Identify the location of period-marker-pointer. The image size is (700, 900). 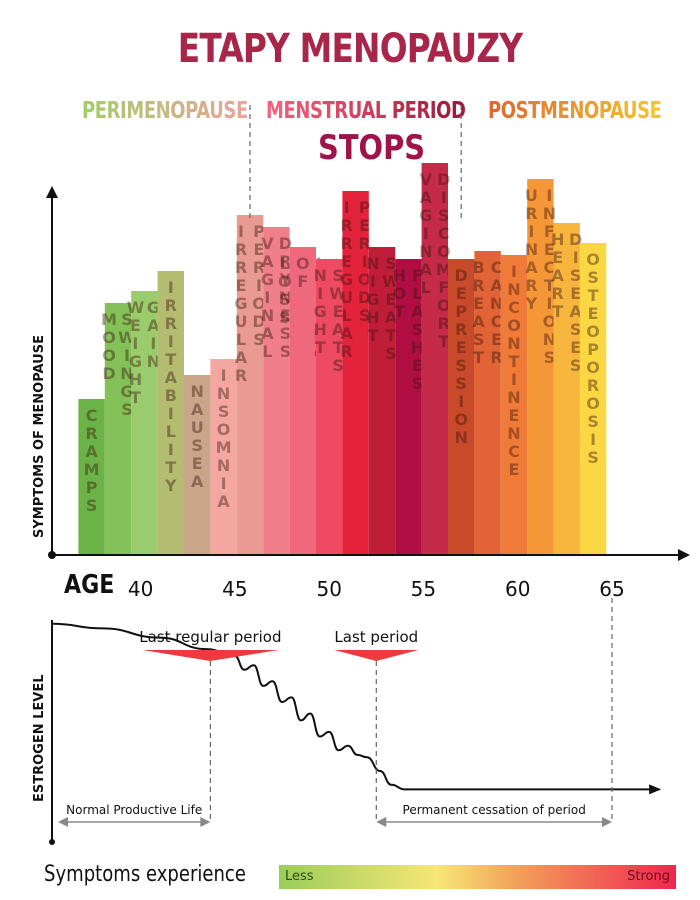
(376, 655).